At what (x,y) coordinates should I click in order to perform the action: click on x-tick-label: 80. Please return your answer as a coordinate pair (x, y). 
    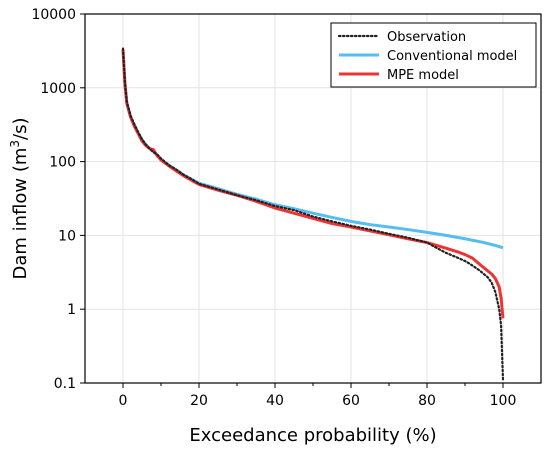
    Looking at the image, I should click on (427, 401).